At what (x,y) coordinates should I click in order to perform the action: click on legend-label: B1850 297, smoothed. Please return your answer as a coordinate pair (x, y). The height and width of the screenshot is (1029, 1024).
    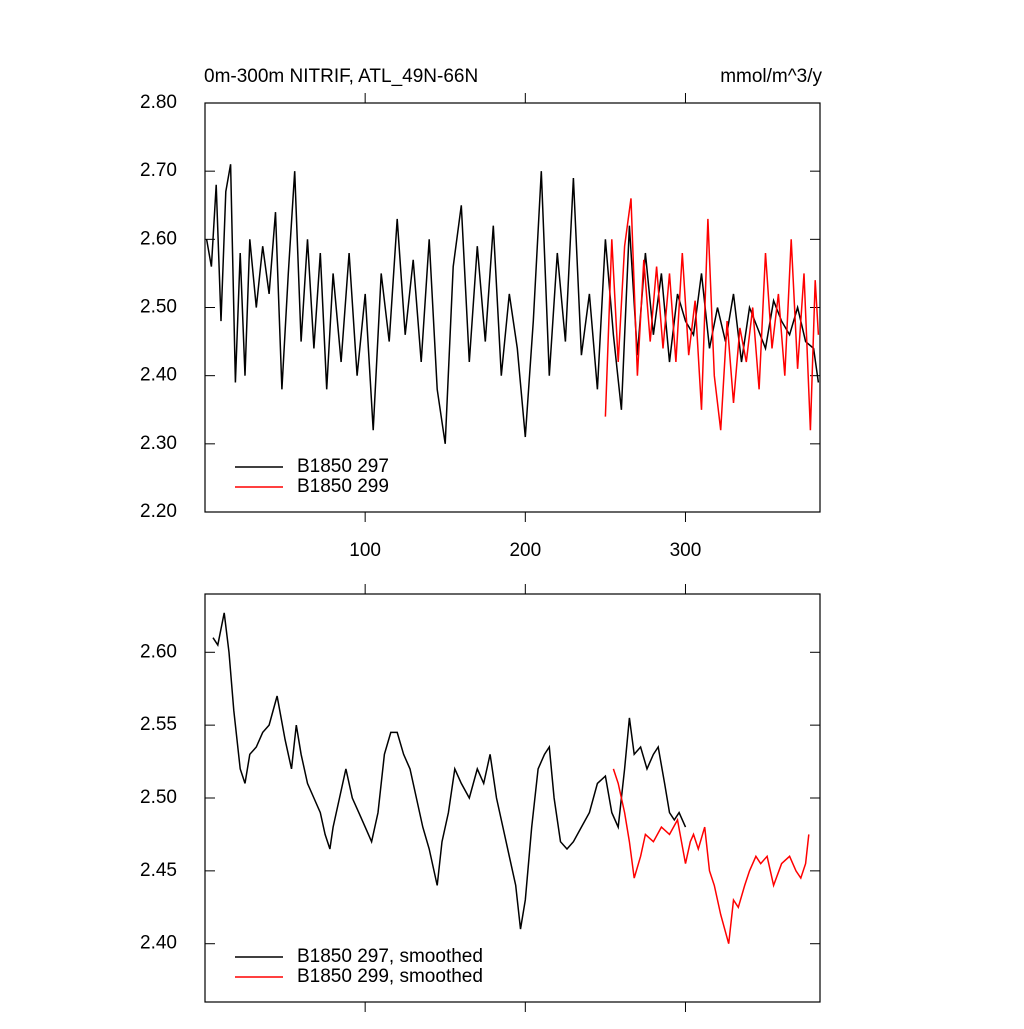
    Looking at the image, I should click on (390, 956).